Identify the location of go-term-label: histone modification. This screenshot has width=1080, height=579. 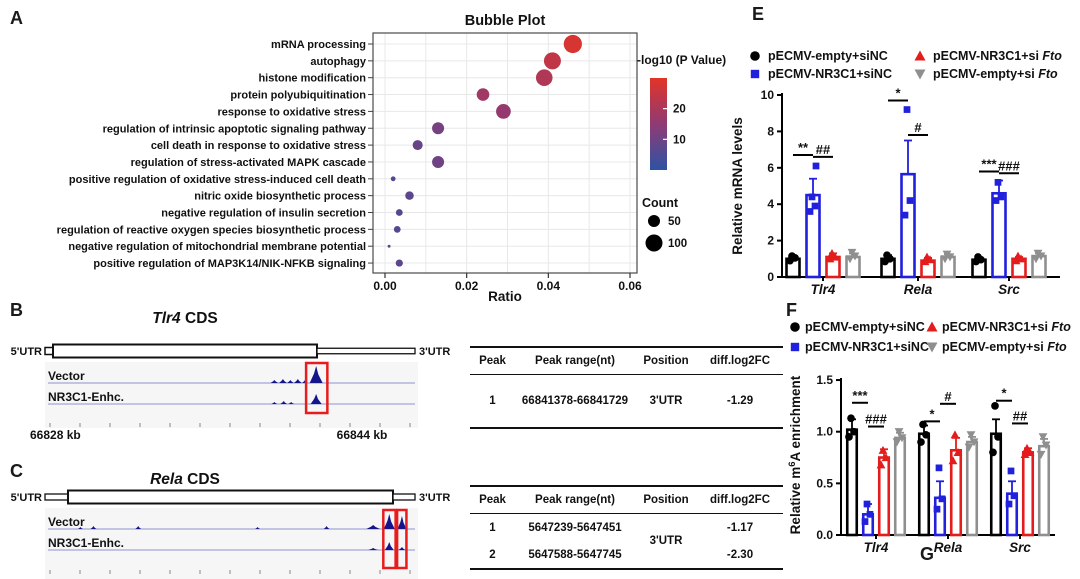
(312, 79).